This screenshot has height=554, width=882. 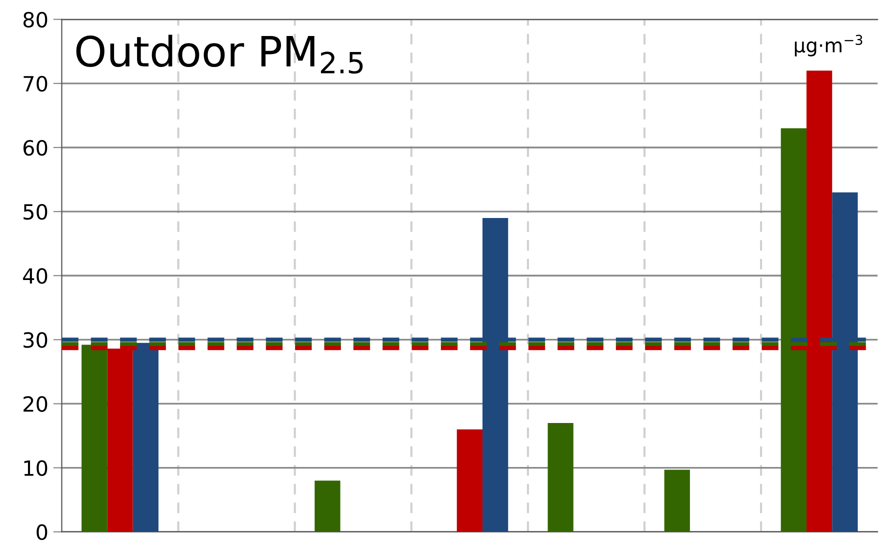 I want to click on y-tick-label: 30, so click(x=36, y=340).